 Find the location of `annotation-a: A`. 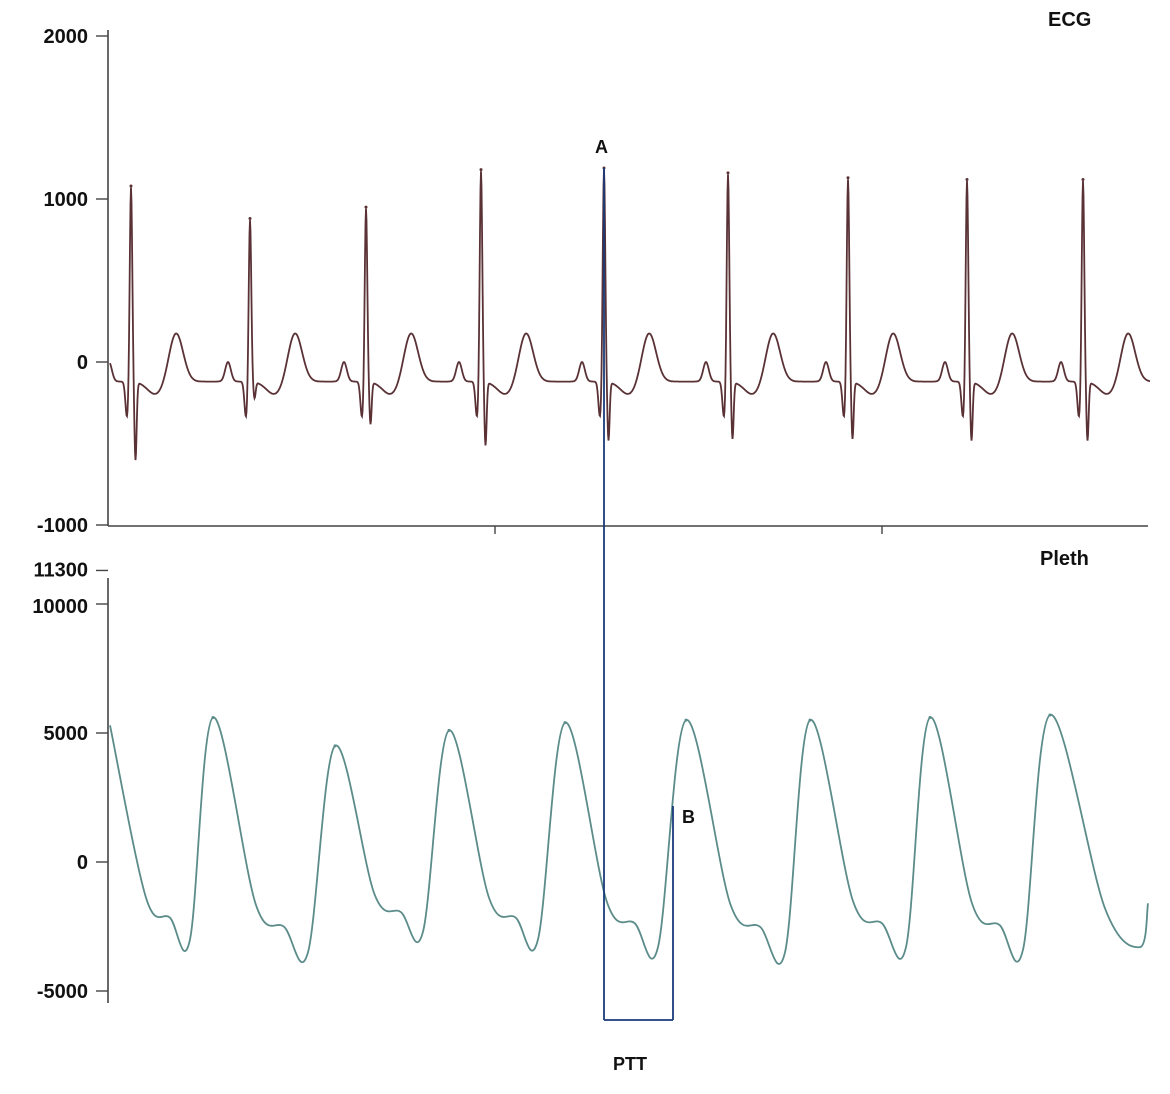

annotation-a: A is located at coordinates (601, 147).